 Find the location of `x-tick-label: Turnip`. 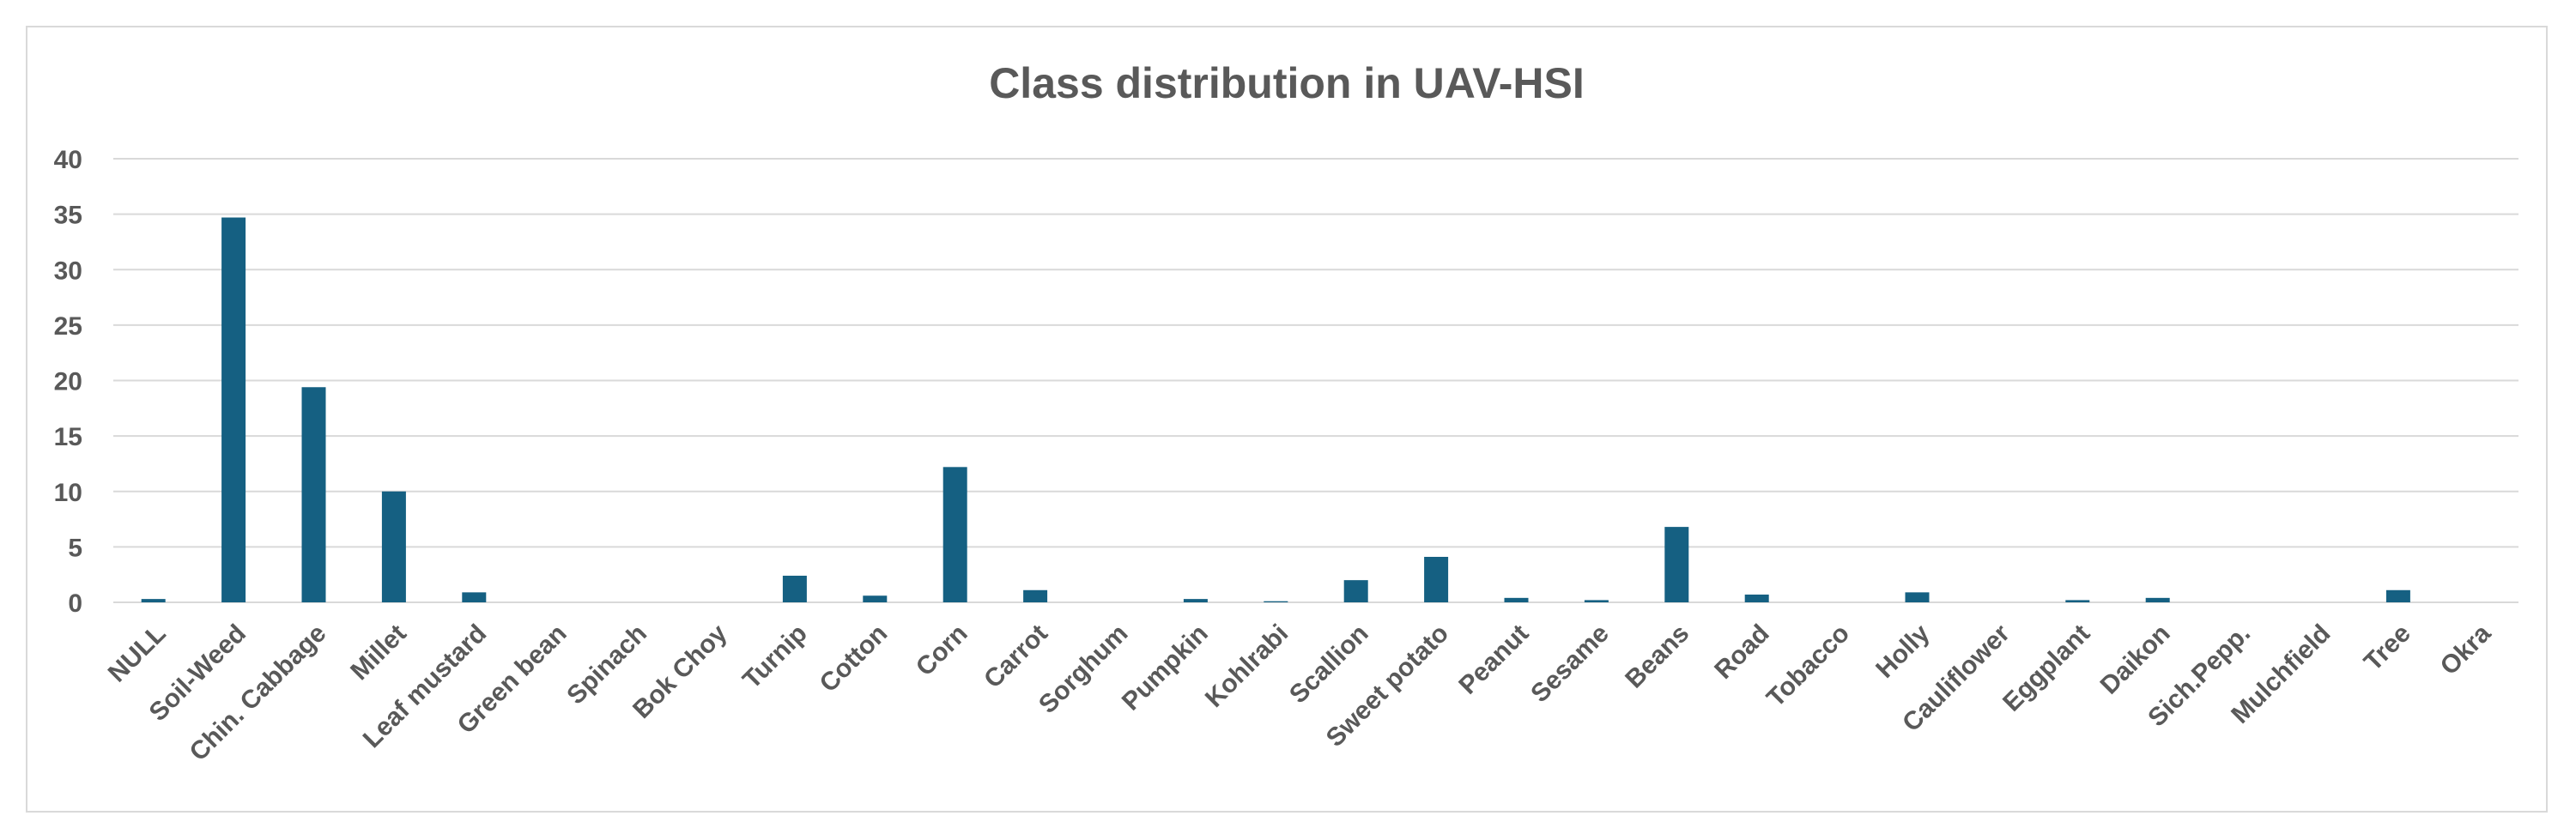

x-tick-label: Turnip is located at coordinates (775, 657).